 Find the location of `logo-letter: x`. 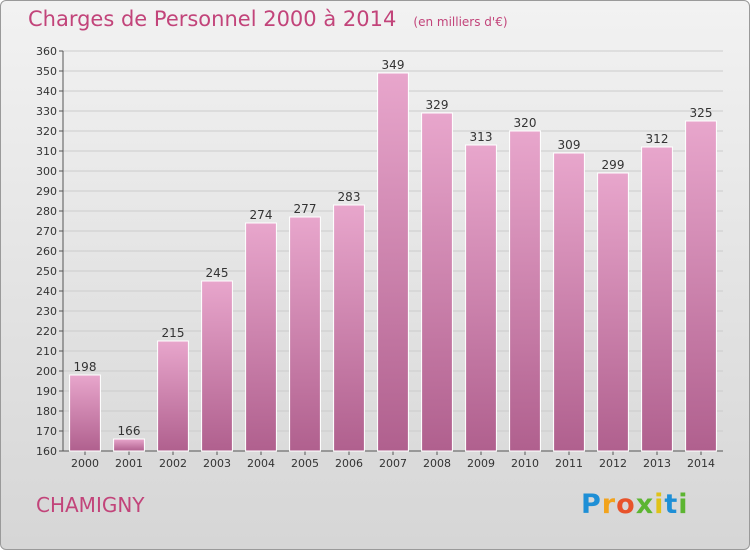

logo-letter: x is located at coordinates (645, 504).